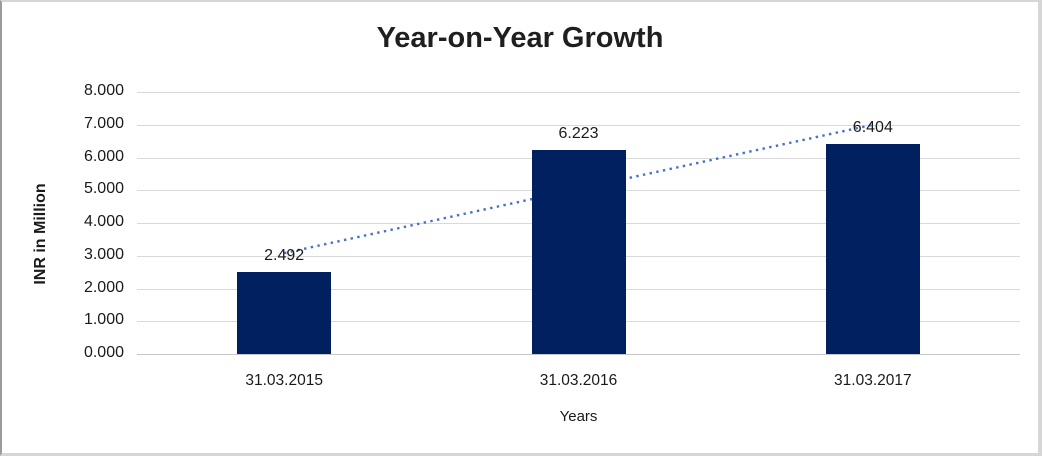  Describe the element at coordinates (103, 287) in the screenshot. I see `y-tick-label: 2.000` at that location.